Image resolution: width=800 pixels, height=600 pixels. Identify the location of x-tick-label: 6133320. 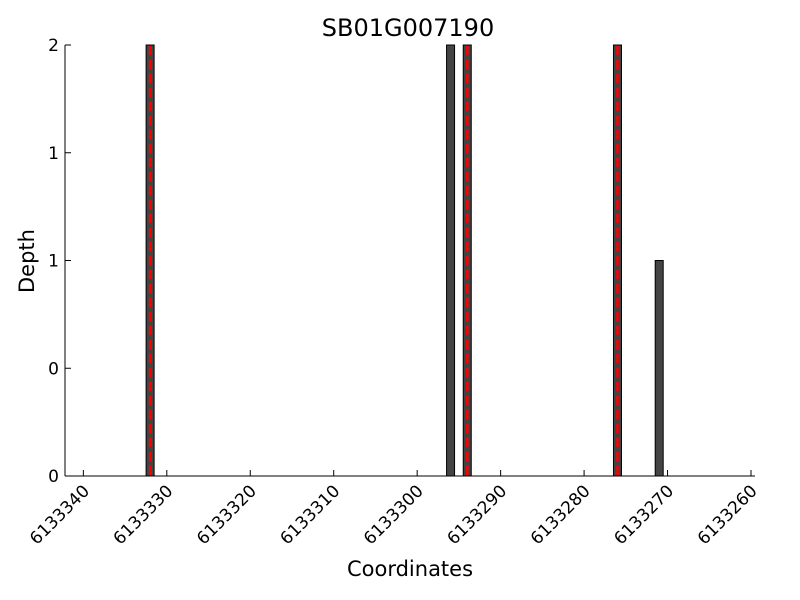
(227, 515).